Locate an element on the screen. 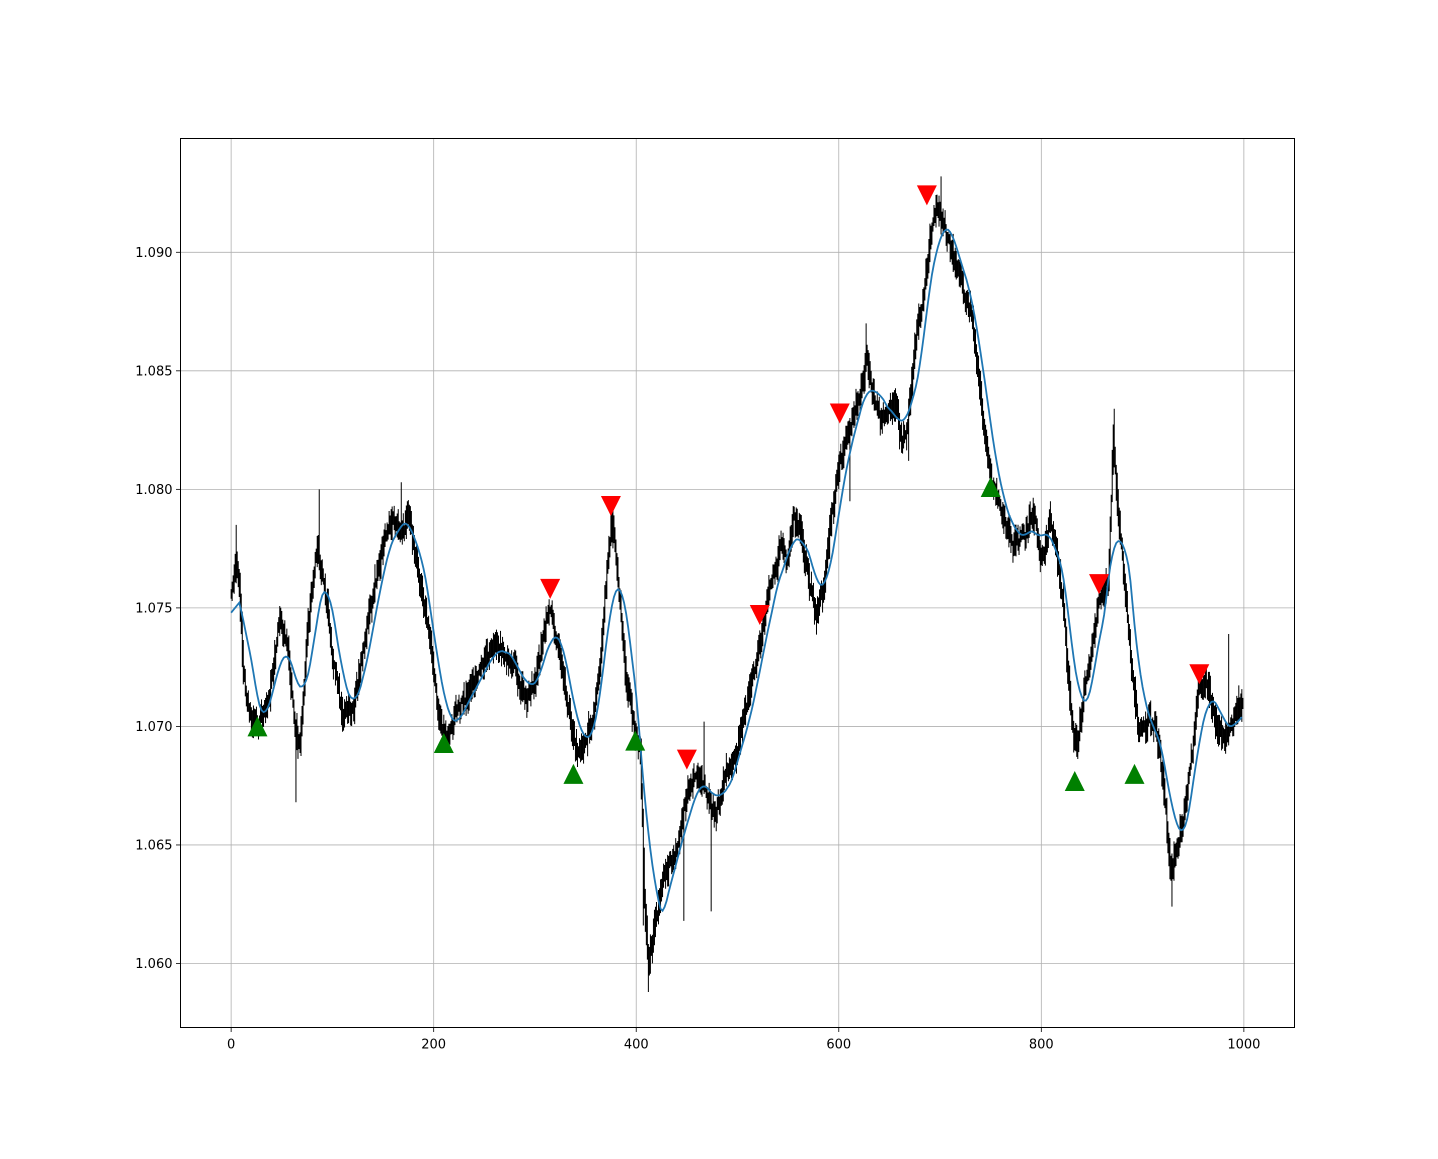 The width and height of the screenshot is (1438, 1159). x-tick-label: 400 is located at coordinates (636, 1045).